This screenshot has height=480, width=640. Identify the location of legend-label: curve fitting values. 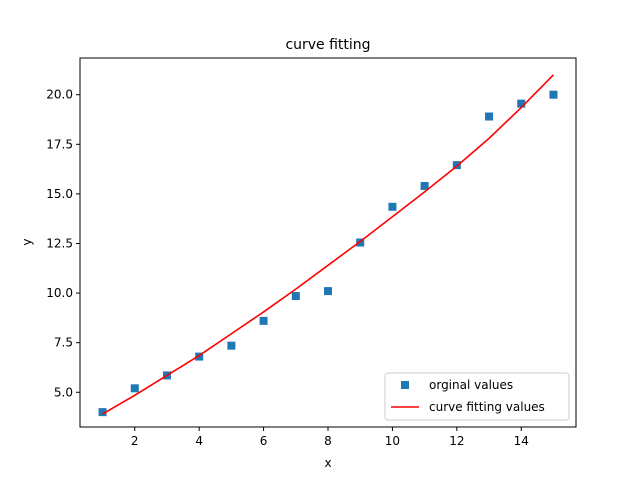
(487, 407).